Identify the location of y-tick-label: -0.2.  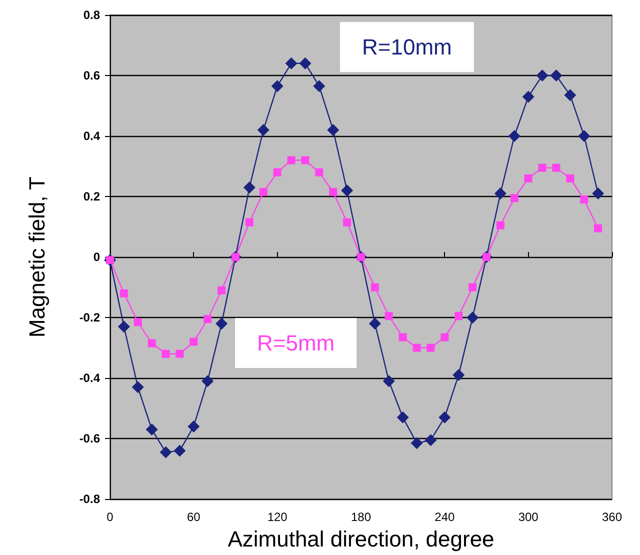
(89, 317).